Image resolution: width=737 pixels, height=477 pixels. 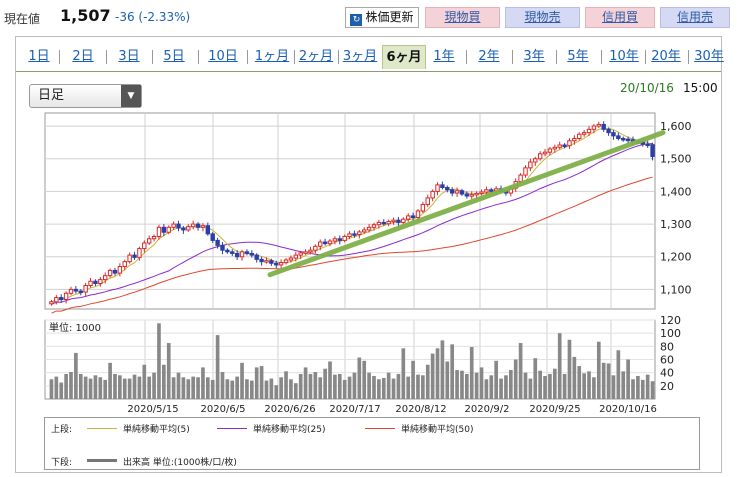 I want to click on legend-lower-label: 下段:, so click(x=62, y=463).